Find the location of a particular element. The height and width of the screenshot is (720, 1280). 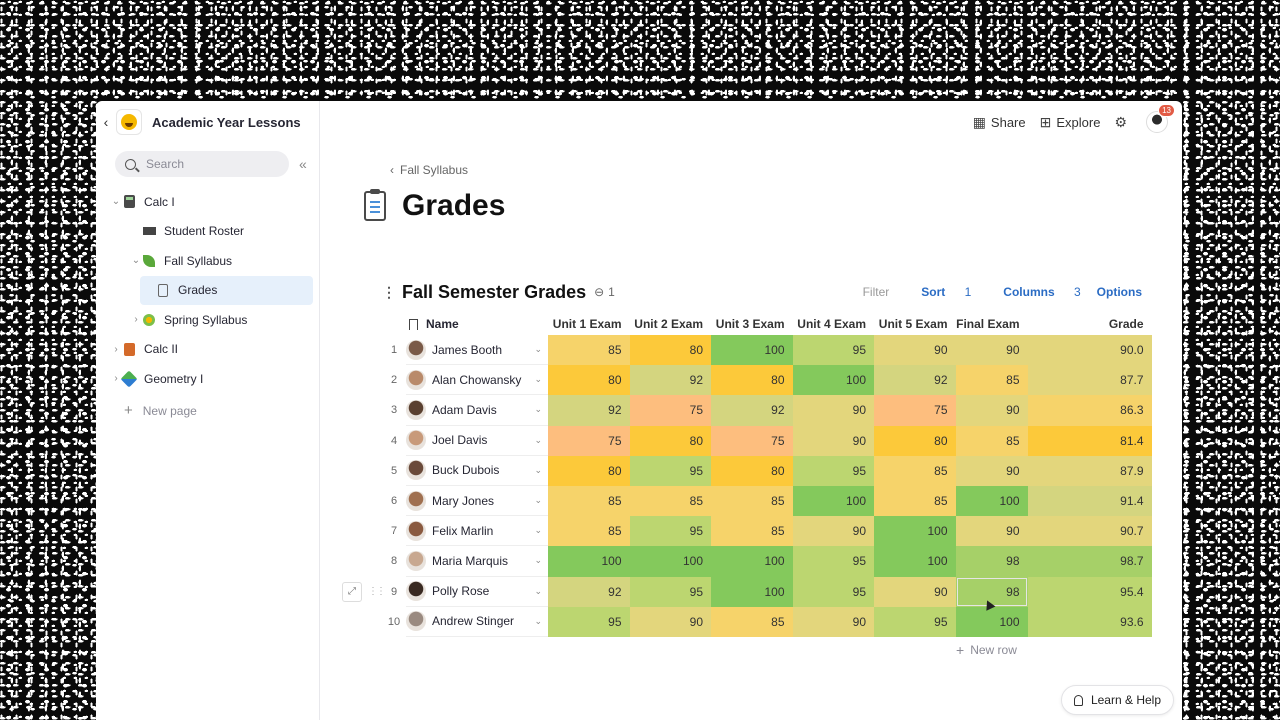

table-row: 7 Felix Marlin ⌄ 85 95 85 90 100 90 90.7 is located at coordinates (767, 531).